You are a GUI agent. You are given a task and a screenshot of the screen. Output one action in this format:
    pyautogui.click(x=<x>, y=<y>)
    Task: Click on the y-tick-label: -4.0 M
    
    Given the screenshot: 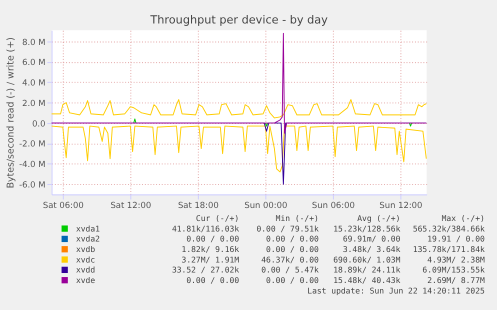 What is the action you would take?
    pyautogui.click(x=32, y=164)
    